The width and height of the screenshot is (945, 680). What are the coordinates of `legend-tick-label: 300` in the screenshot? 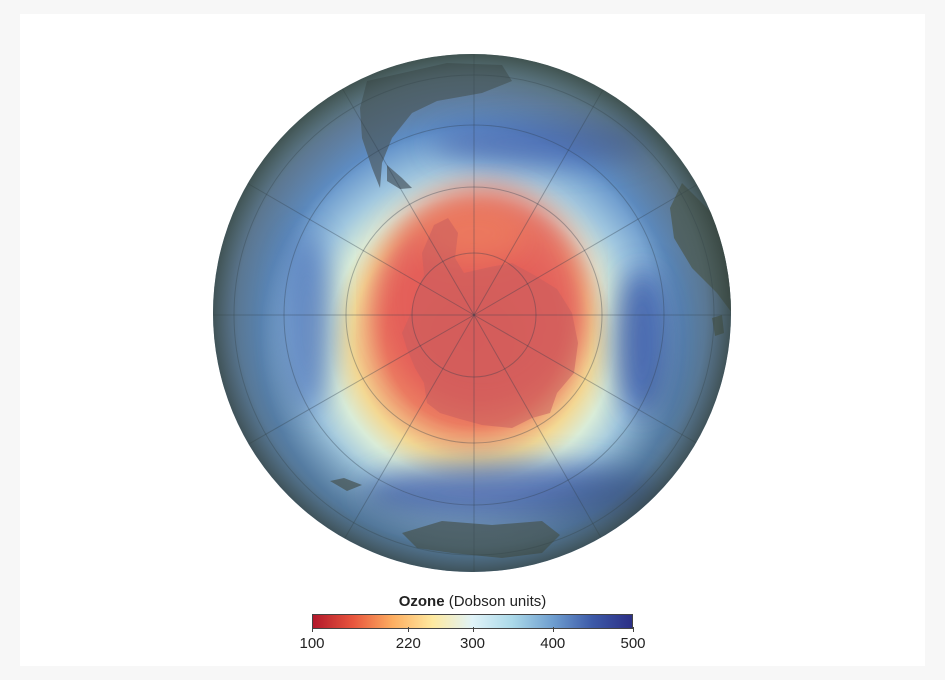 It's located at (472, 643).